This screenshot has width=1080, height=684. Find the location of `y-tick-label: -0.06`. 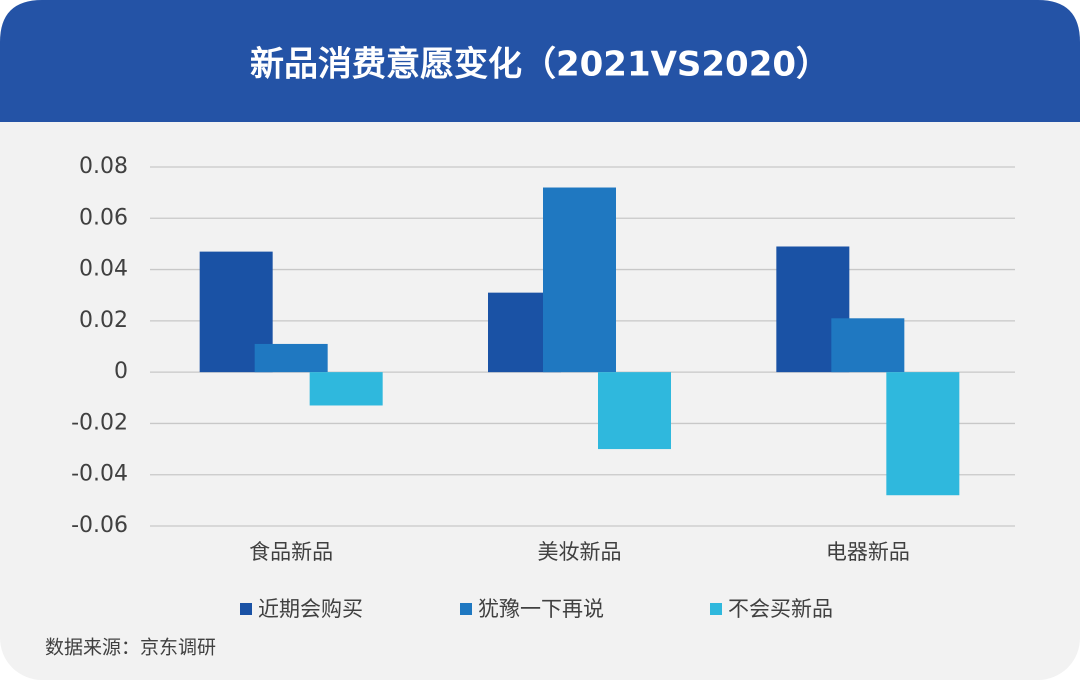

y-tick-label: -0.06 is located at coordinates (99, 525).